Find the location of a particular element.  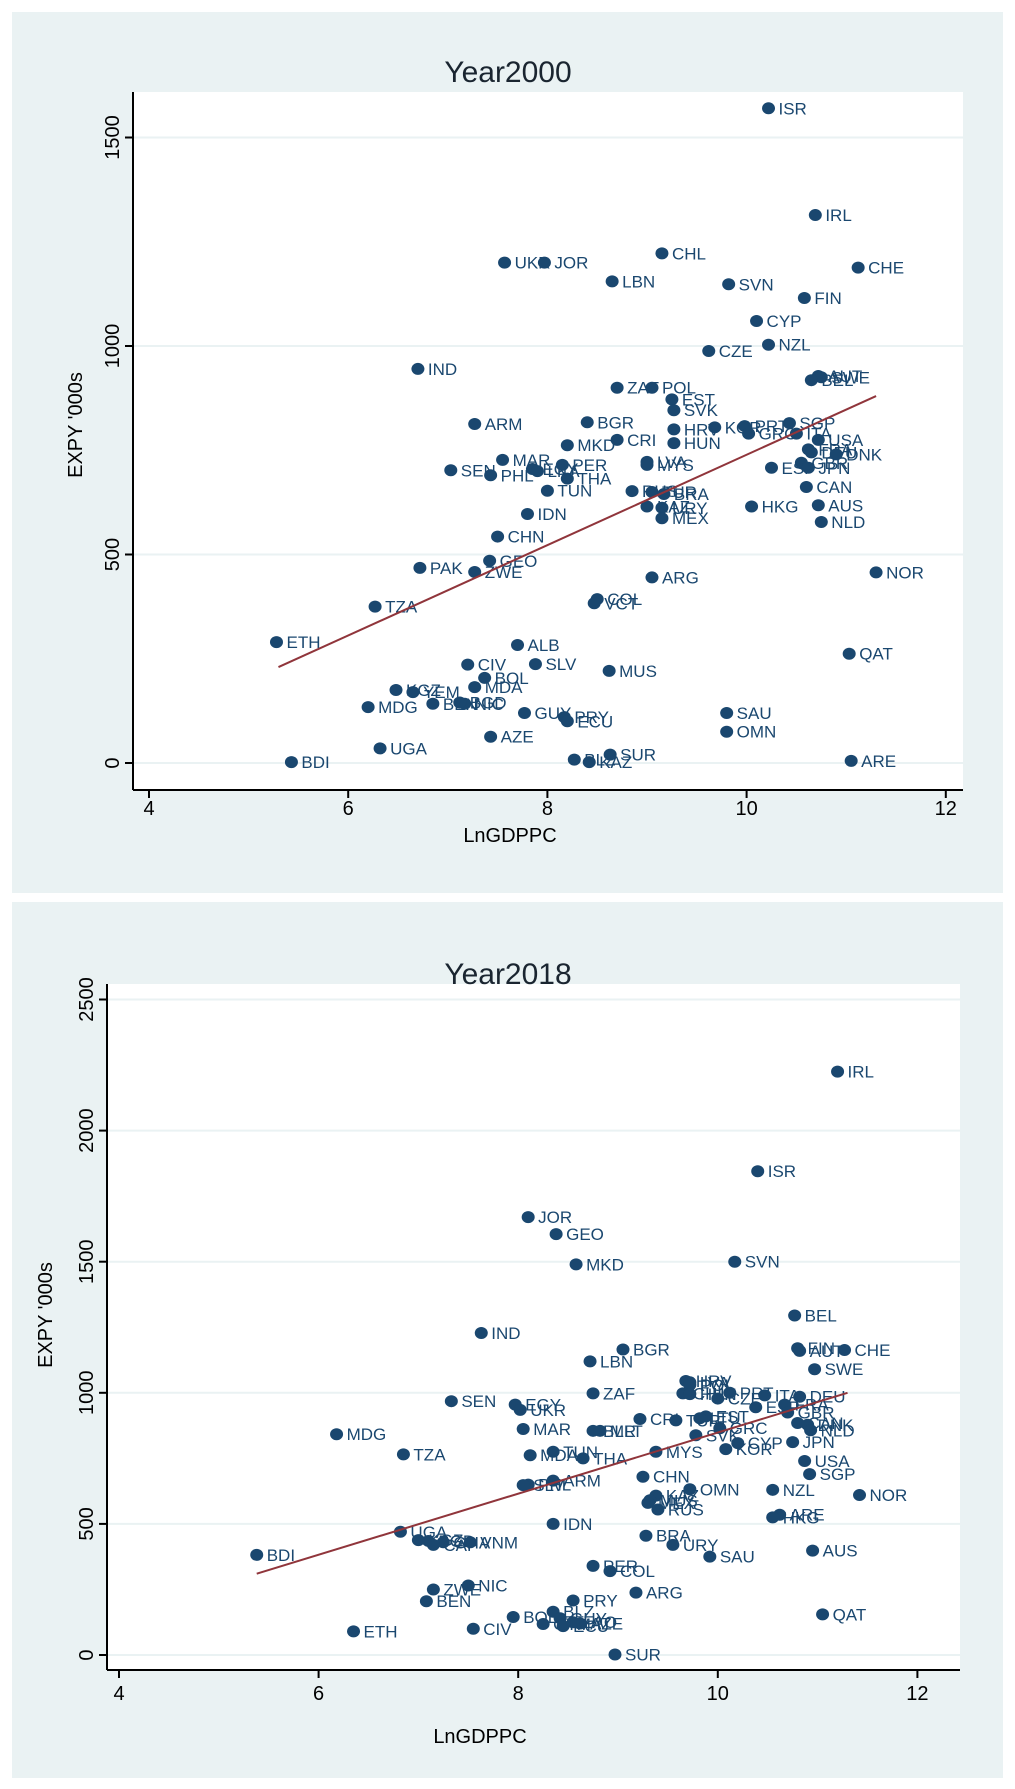

data-point-che is located at coordinates (845, 1350).